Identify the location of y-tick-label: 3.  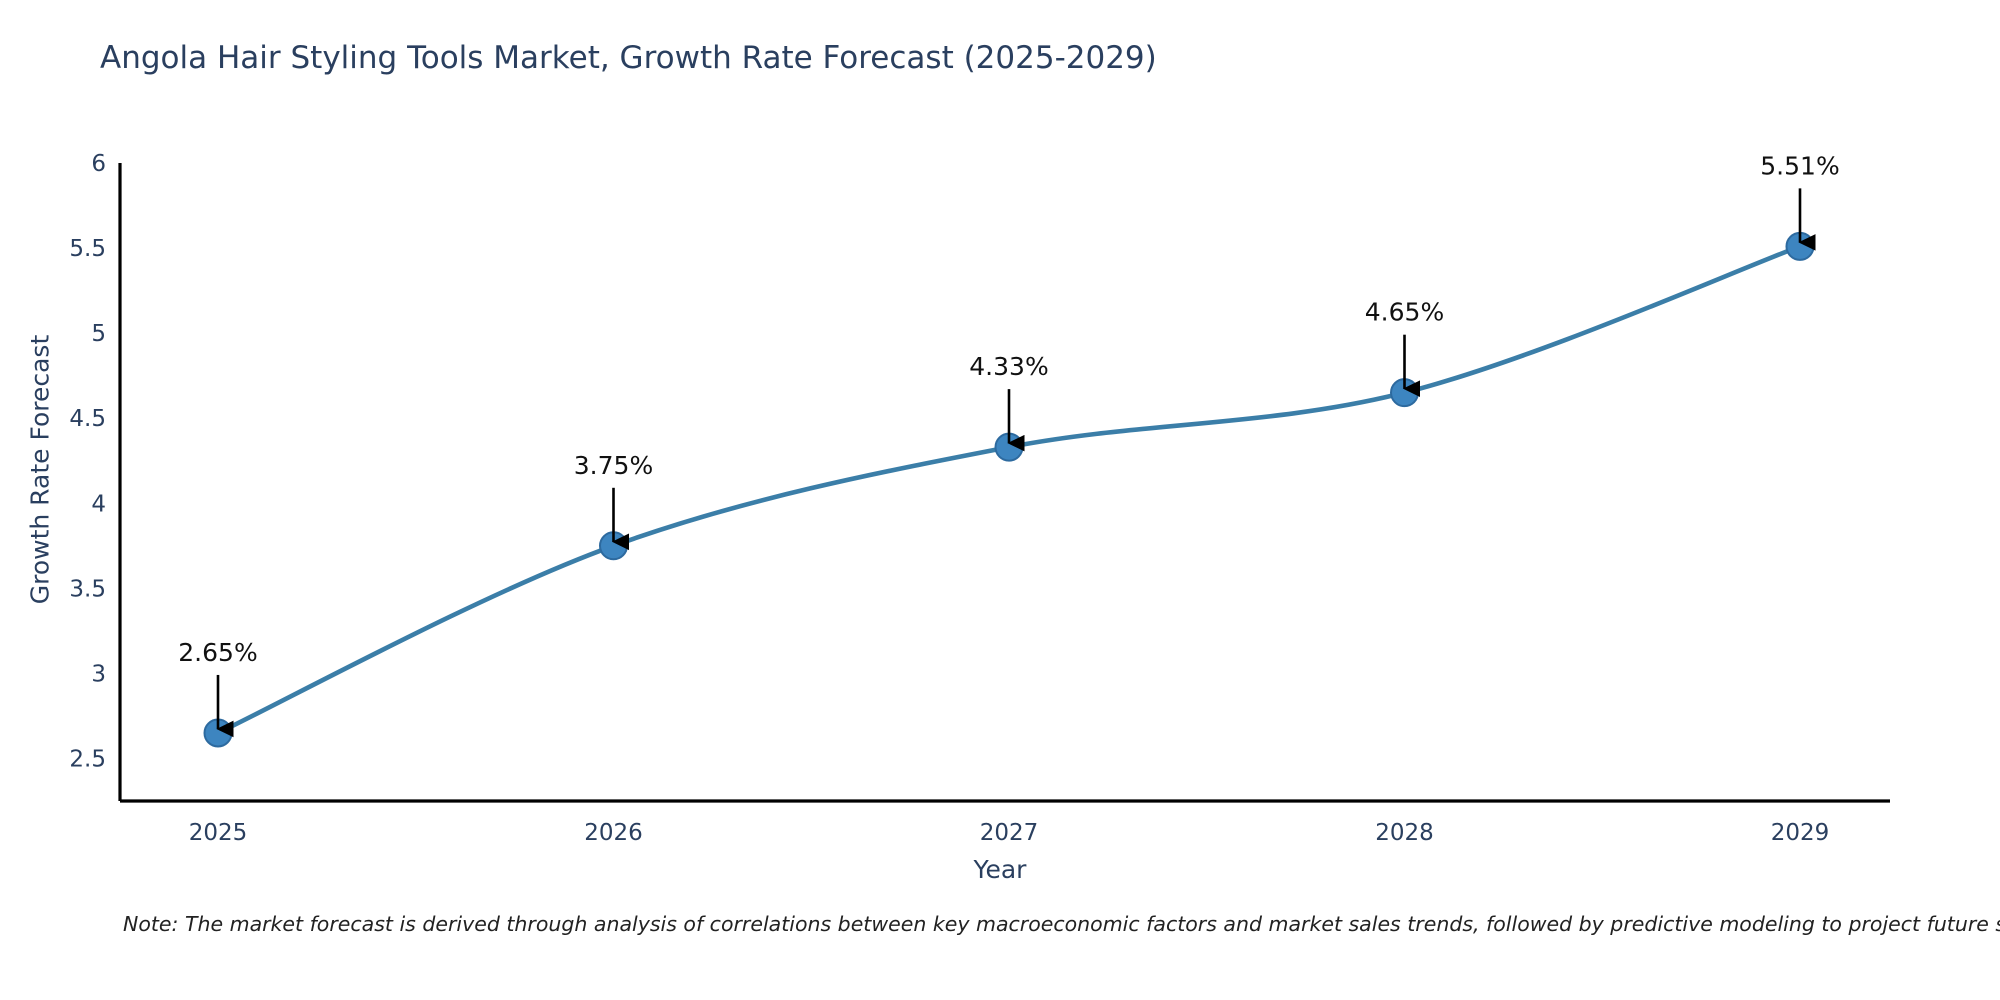
(98, 674).